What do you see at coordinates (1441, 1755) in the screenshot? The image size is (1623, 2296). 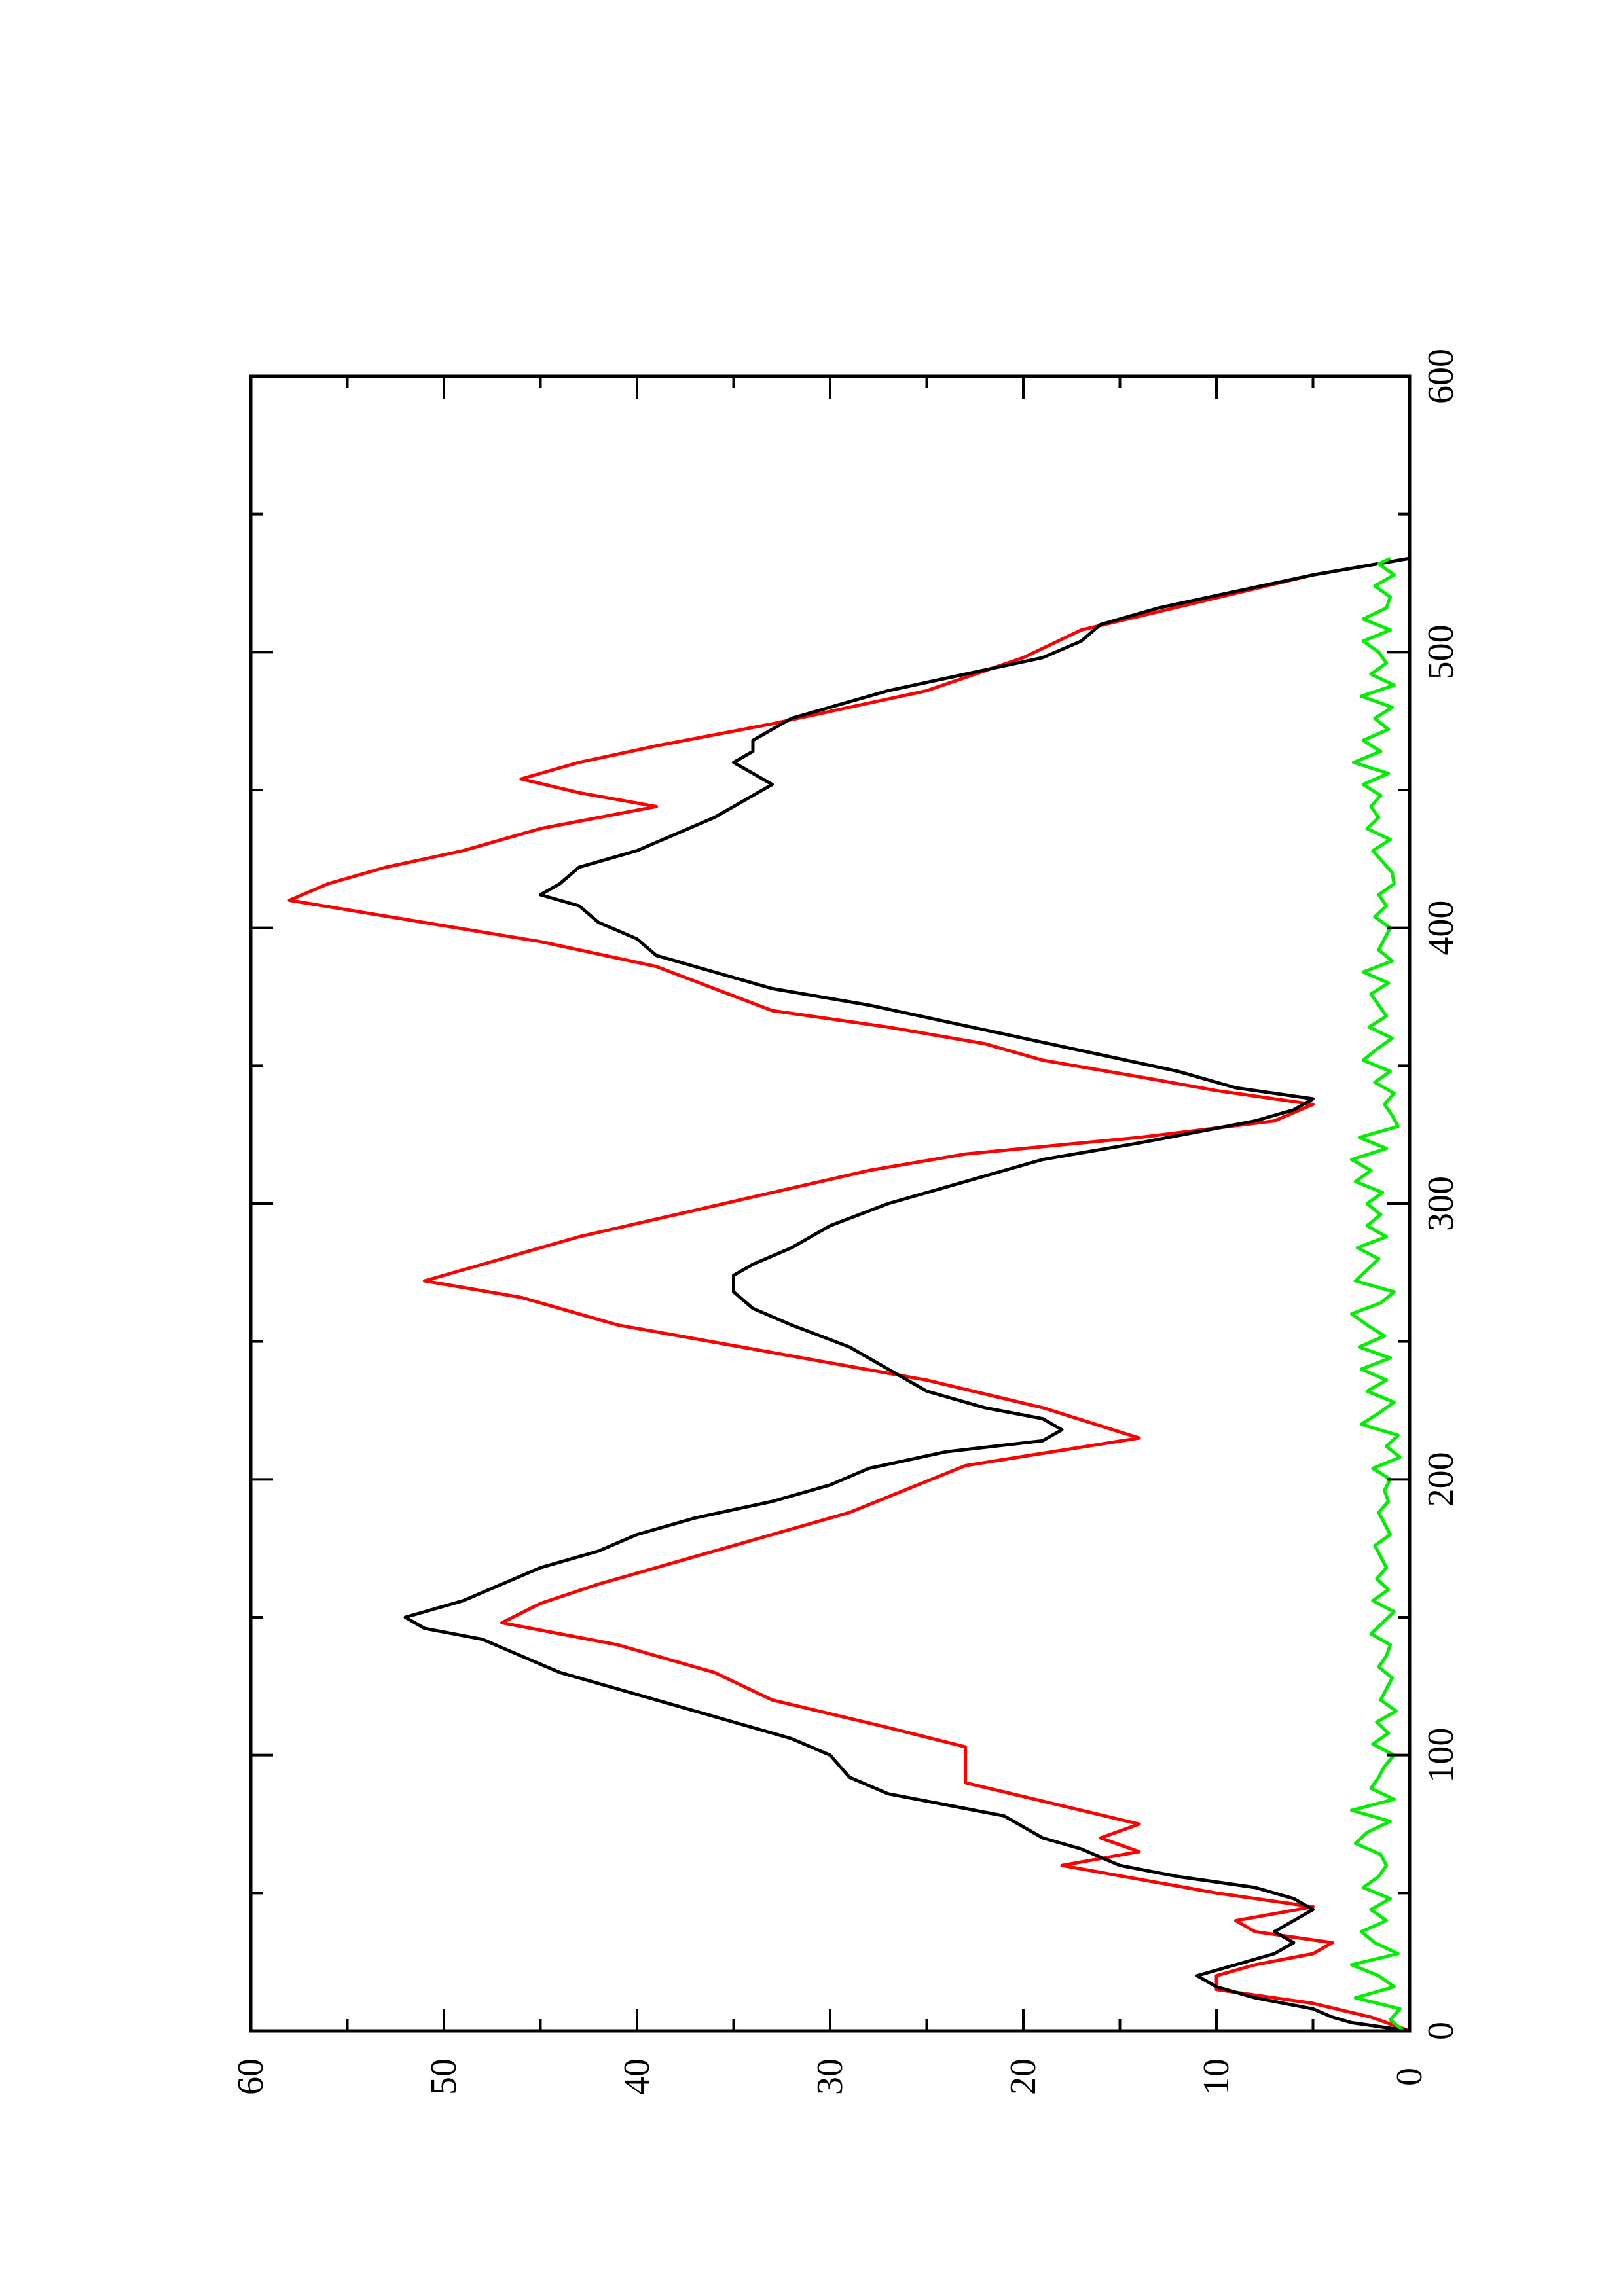 I see `x-tick-label: 100` at bounding box center [1441, 1755].